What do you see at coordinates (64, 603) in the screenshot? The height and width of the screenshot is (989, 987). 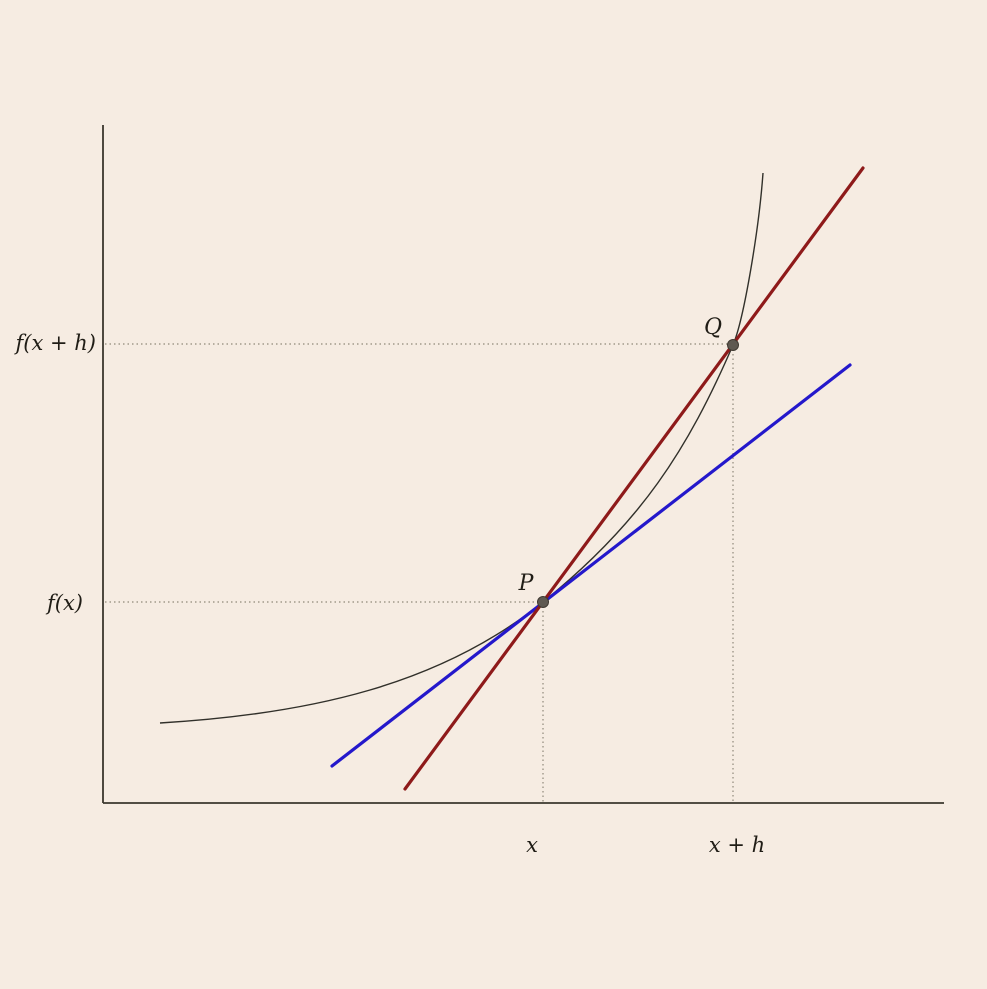 I see `label-f-x: f(x)` at bounding box center [64, 603].